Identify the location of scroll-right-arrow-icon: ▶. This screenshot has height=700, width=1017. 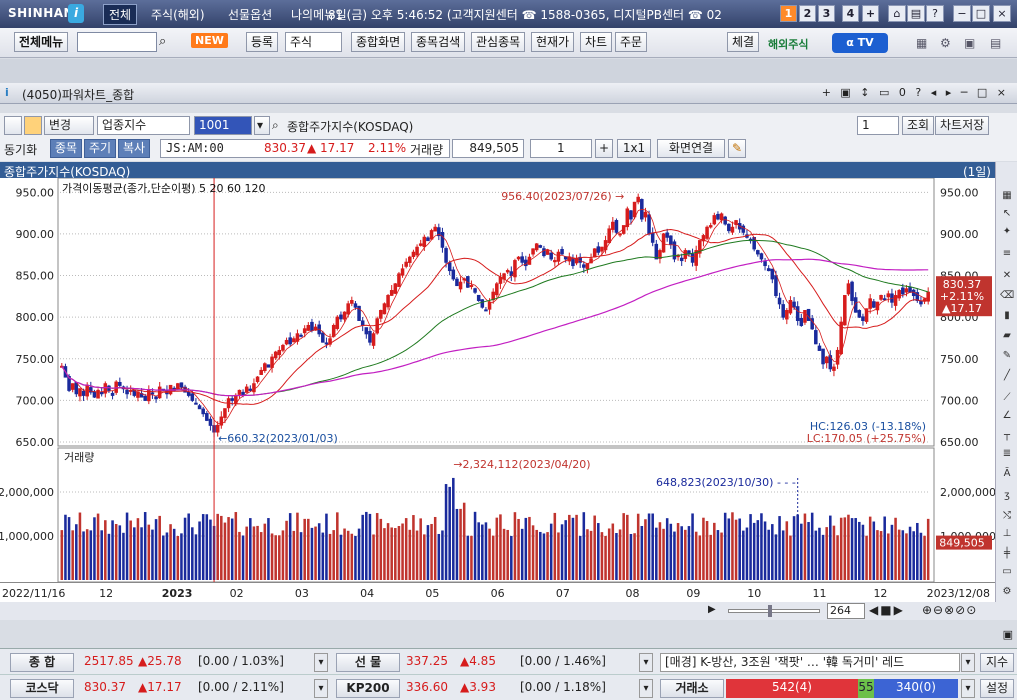
(712, 609).